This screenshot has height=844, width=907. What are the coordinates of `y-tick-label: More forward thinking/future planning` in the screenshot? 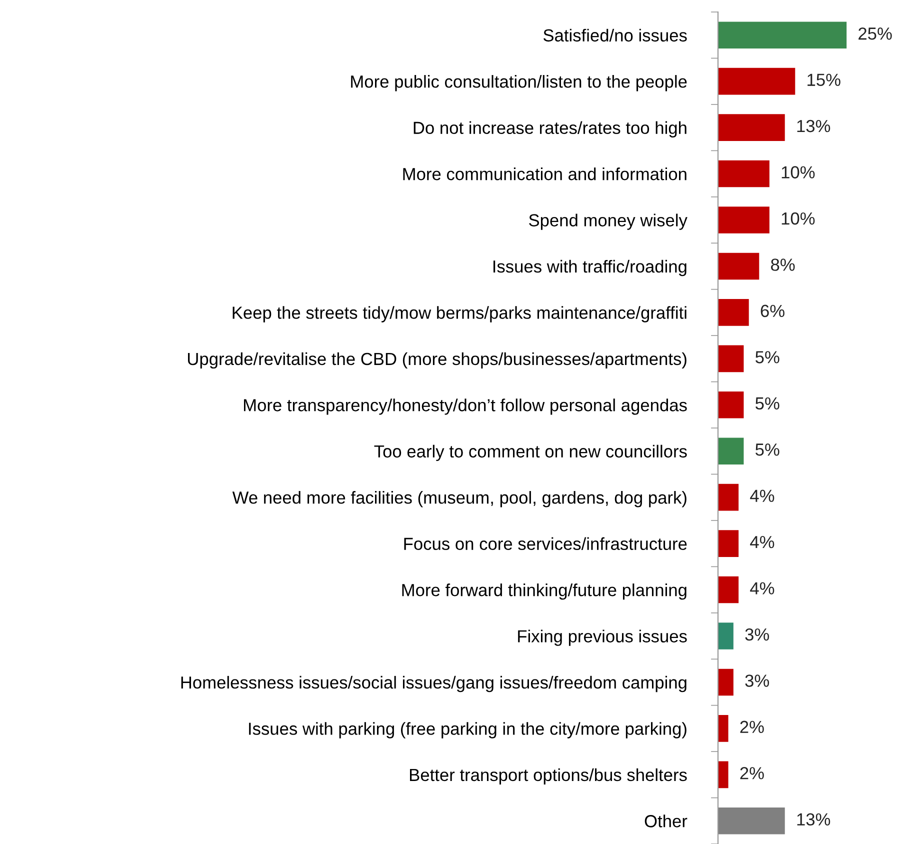 It's located at (544, 591).